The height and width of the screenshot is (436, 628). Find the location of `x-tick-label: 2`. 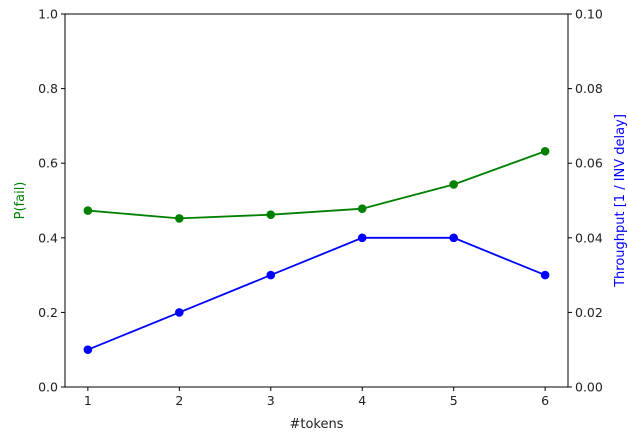

x-tick-label: 2 is located at coordinates (179, 400).